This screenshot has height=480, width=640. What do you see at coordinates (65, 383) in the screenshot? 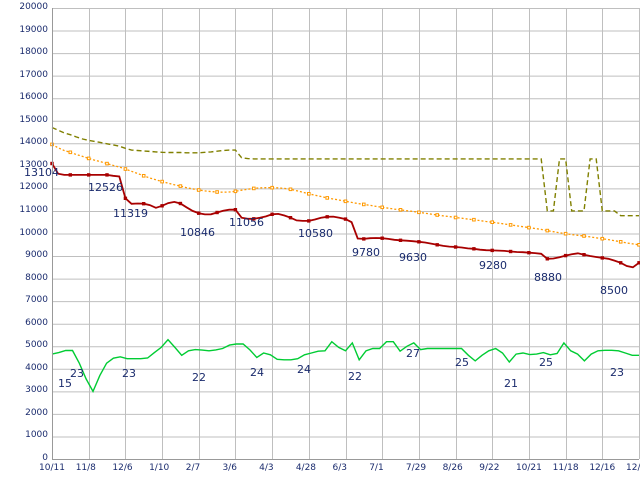
I see `volume-value-label: 15` at bounding box center [65, 383].